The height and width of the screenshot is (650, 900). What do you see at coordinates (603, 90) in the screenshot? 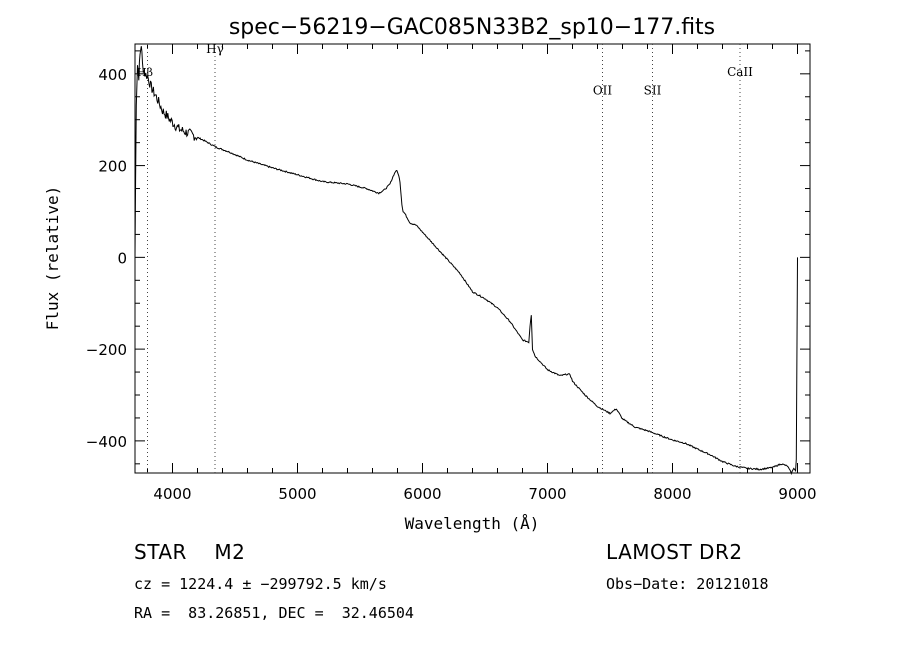
I see `line-marker-label: OII` at bounding box center [603, 90].